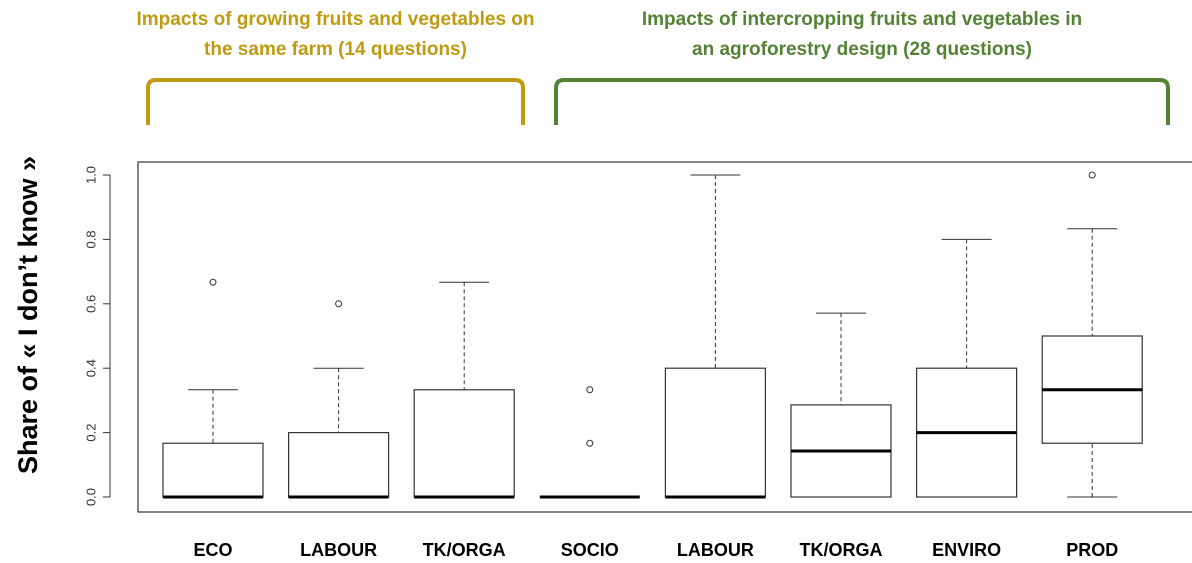 The width and height of the screenshot is (1192, 563). What do you see at coordinates (90, 497) in the screenshot?
I see `y-tick-label: 0.0` at bounding box center [90, 497].